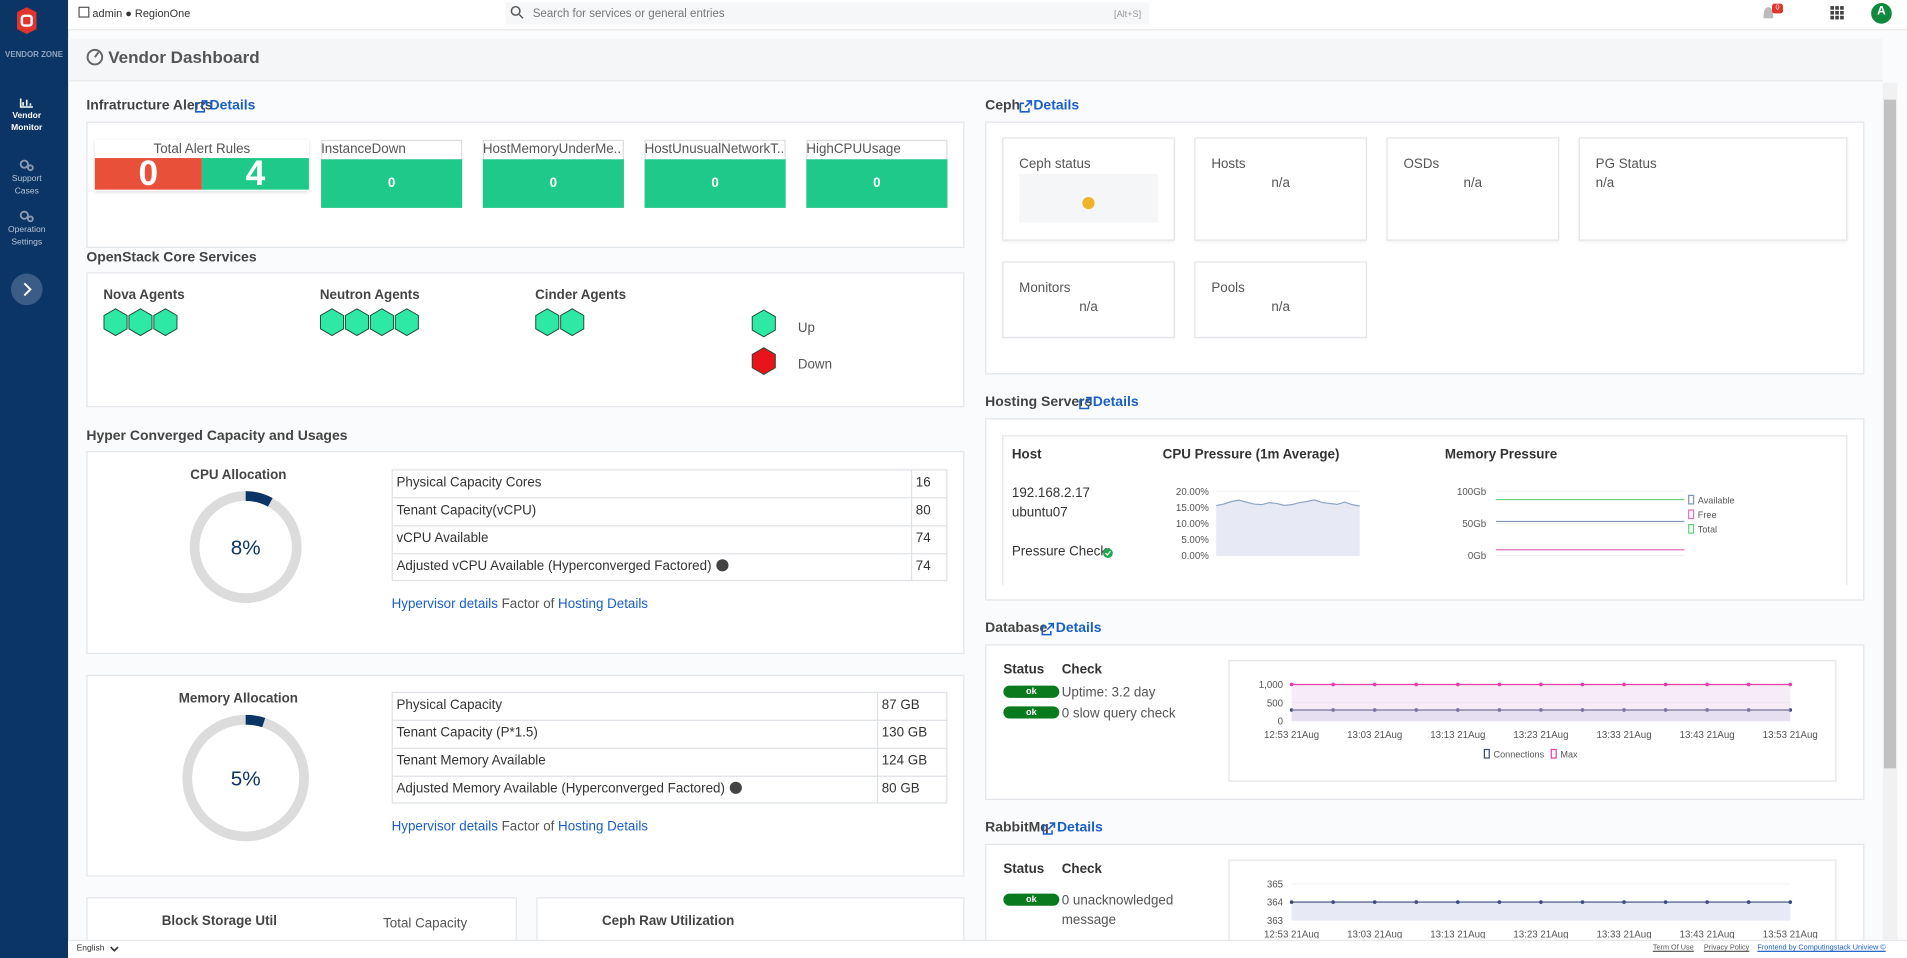  I want to click on ceph-tile-label: Ceph status, so click(1055, 164).